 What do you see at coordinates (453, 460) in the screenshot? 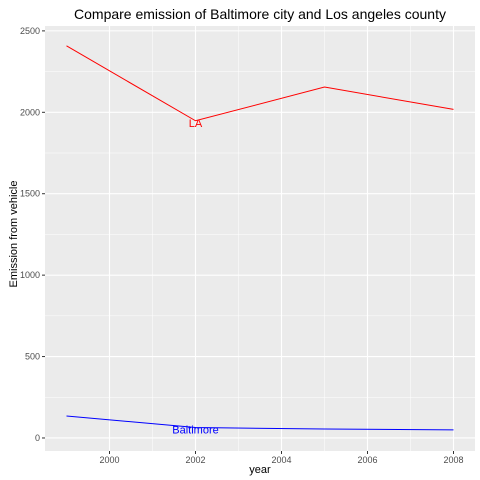
I see `x-tick-label: 2008` at bounding box center [453, 460].